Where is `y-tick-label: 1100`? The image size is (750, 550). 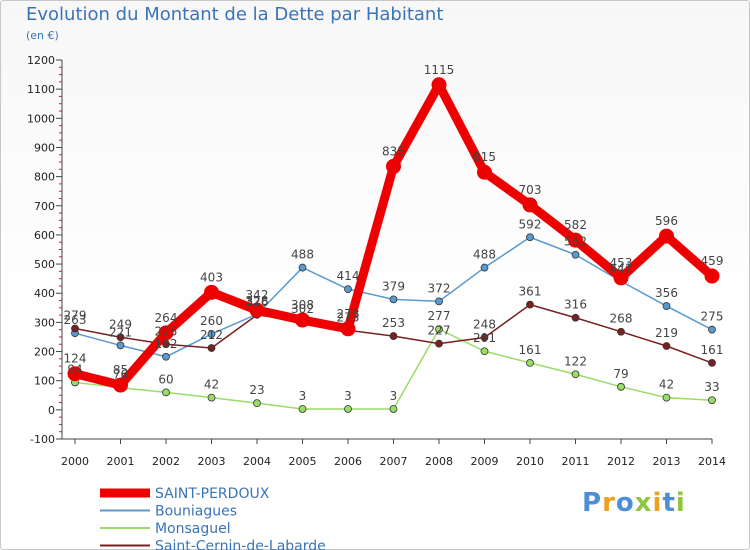 y-tick-label: 1100 is located at coordinates (41, 89).